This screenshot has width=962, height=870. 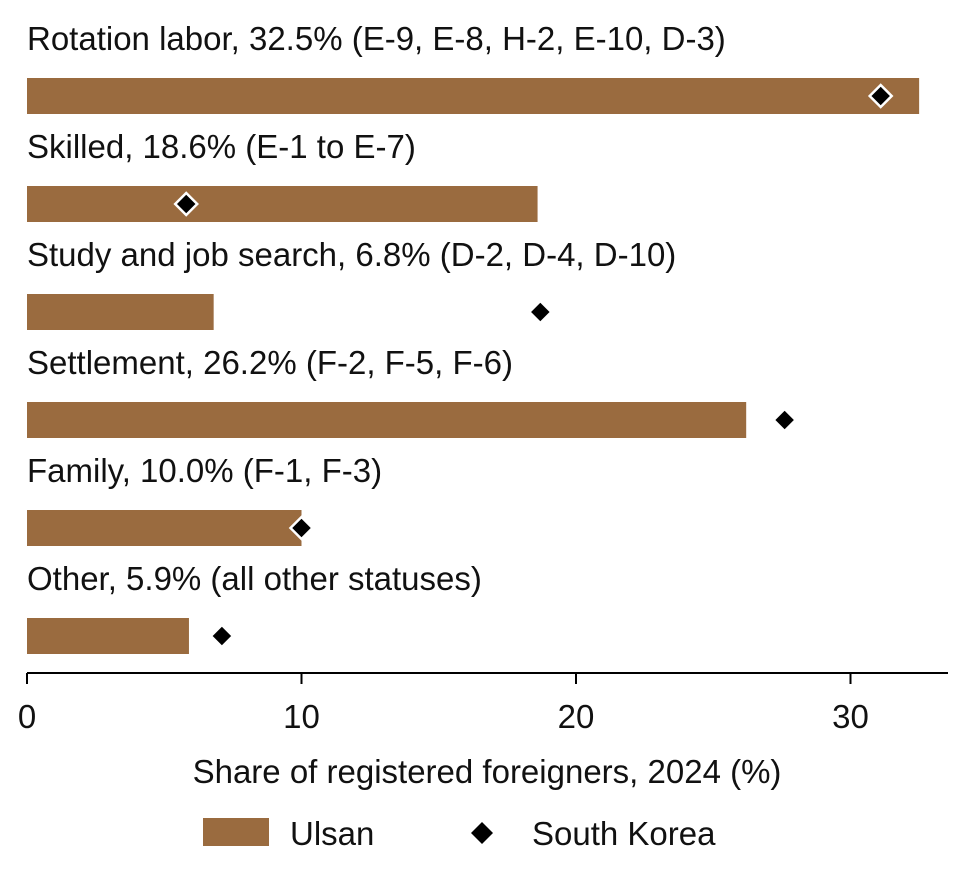 What do you see at coordinates (850, 716) in the screenshot?
I see `x-tick-label: 30` at bounding box center [850, 716].